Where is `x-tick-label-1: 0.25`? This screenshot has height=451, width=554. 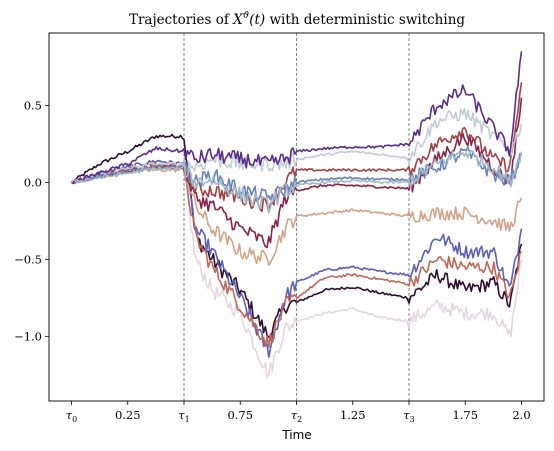
x-tick-label-1: 0.25 is located at coordinates (128, 415).